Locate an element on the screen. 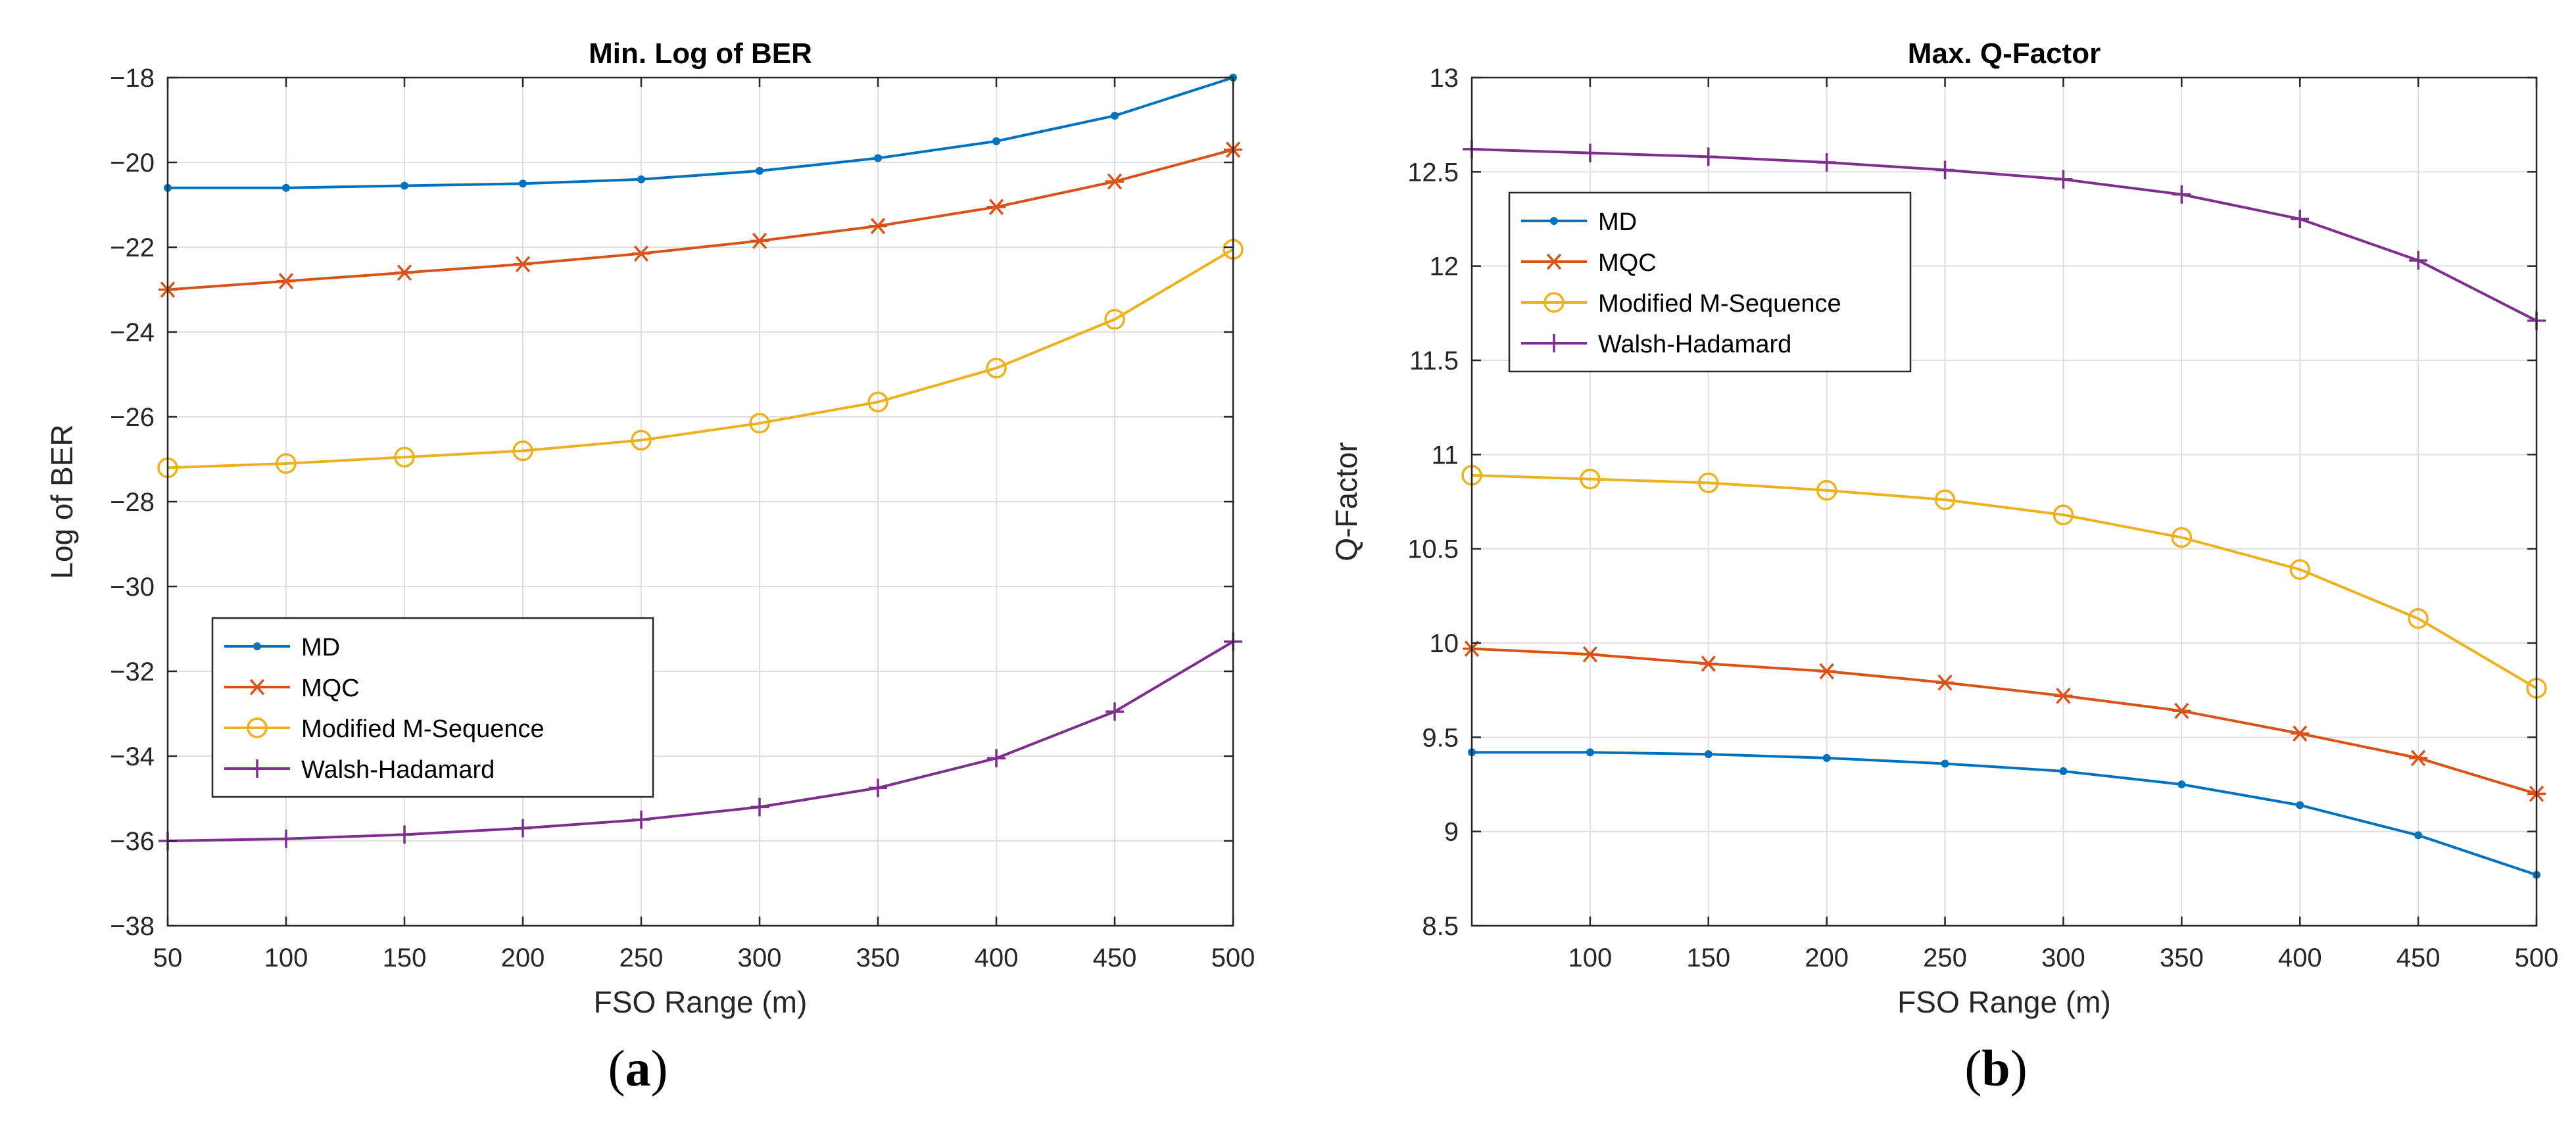 The width and height of the screenshot is (2576, 1123). chart-a-legend: MD MQC Modified M-Sequence Walsh-Hadamard is located at coordinates (432, 708).